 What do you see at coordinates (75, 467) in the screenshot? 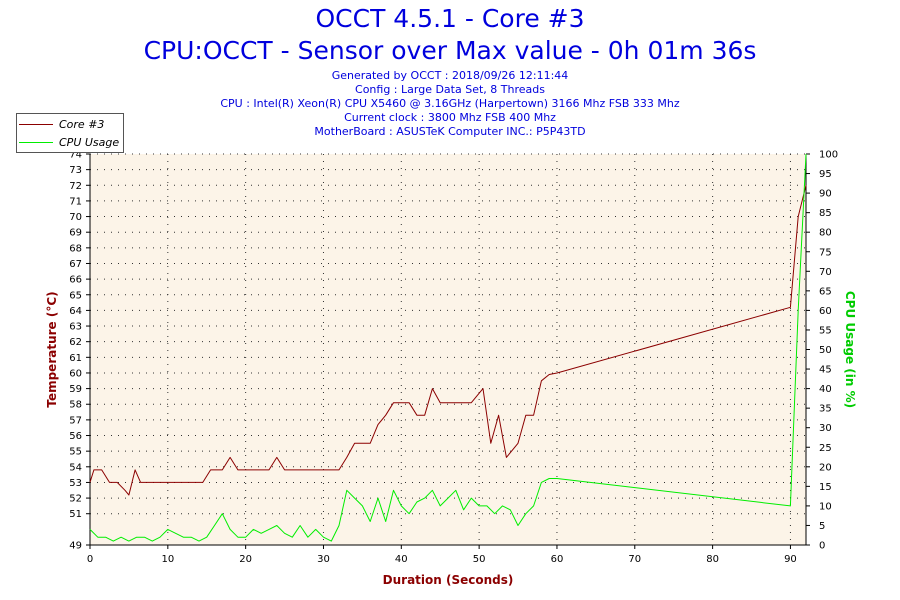
I see `y-left-tick-label: 54` at bounding box center [75, 467].